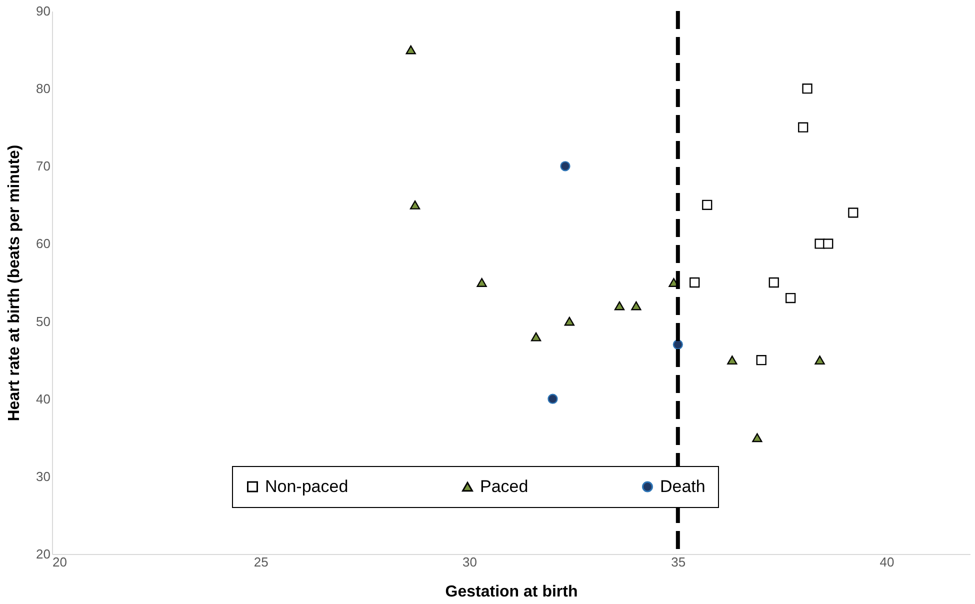 Image resolution: width=975 pixels, height=604 pixels. What do you see at coordinates (43, 244) in the screenshot?
I see `y-tick-label: 60` at bounding box center [43, 244].